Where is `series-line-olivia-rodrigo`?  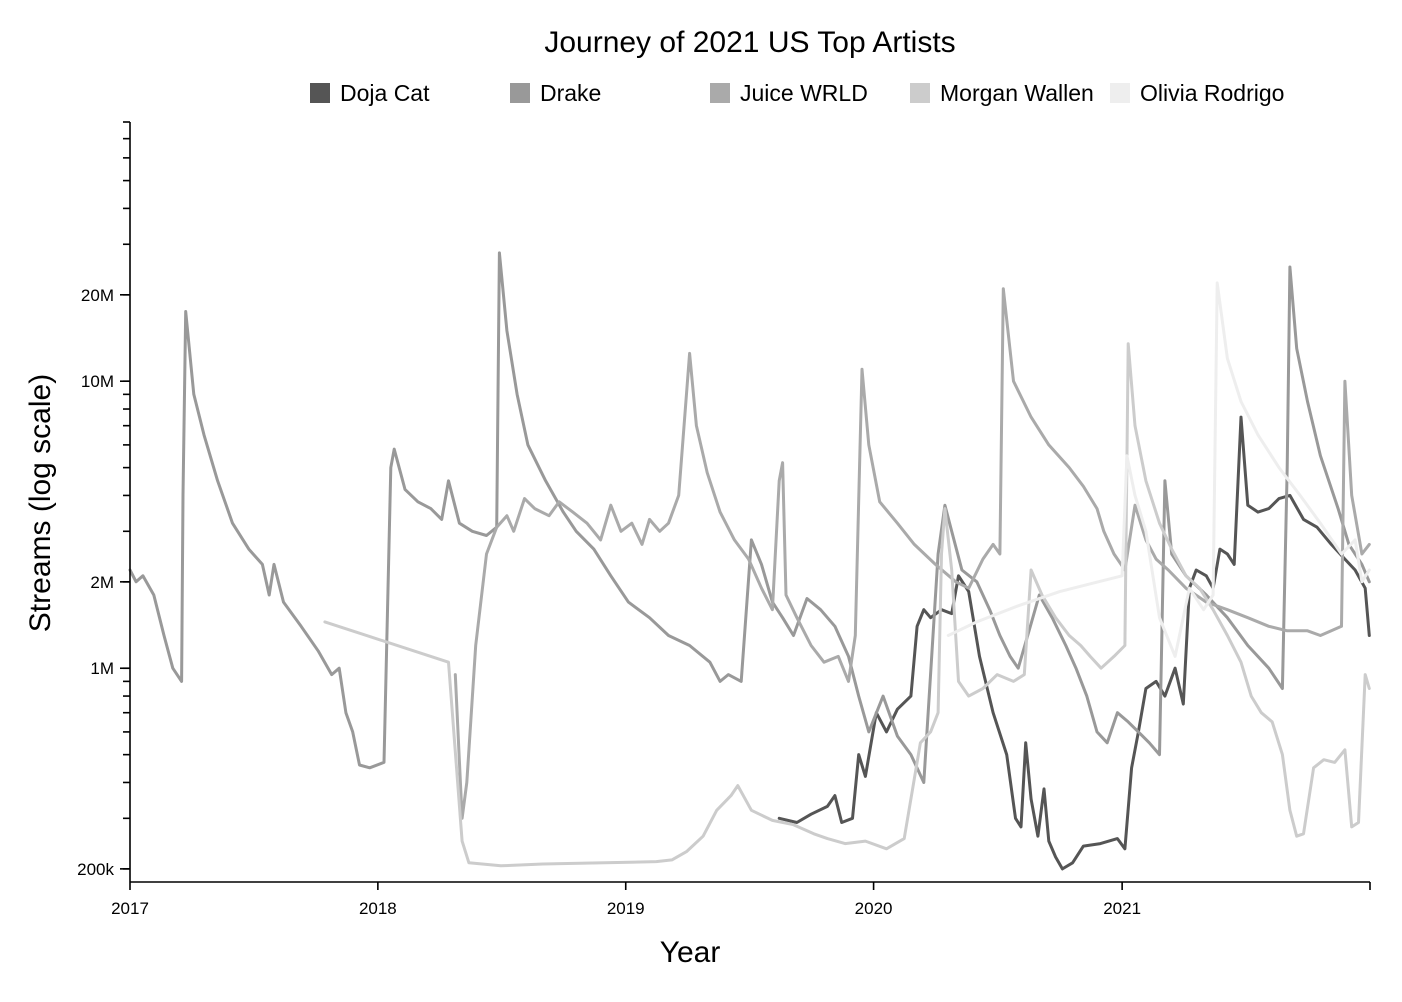 series-line-olivia-rodrigo is located at coordinates (1158, 469).